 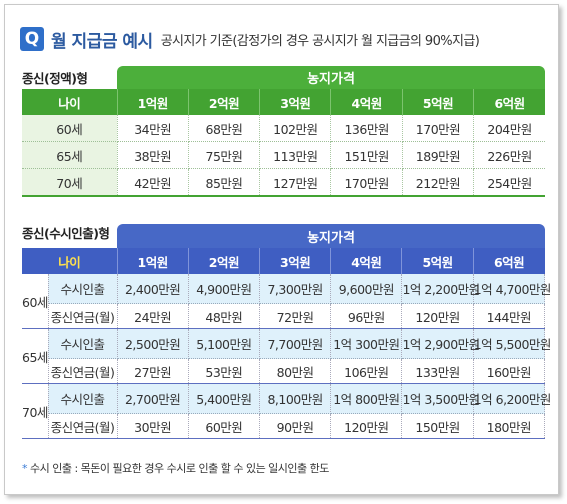 What do you see at coordinates (153, 182) in the screenshot?
I see `value-cell: 42만원` at bounding box center [153, 182].